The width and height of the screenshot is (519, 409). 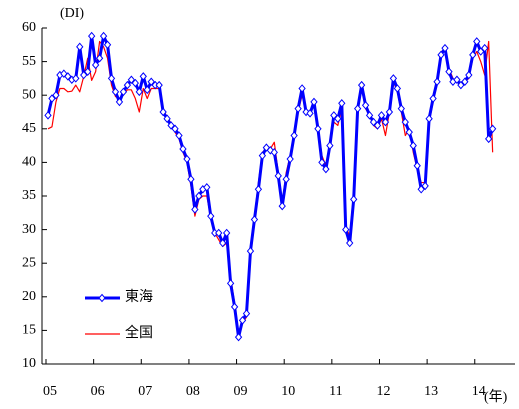 What do you see at coordinates (102, 298) in the screenshot?
I see `legend-marker` at bounding box center [102, 298].